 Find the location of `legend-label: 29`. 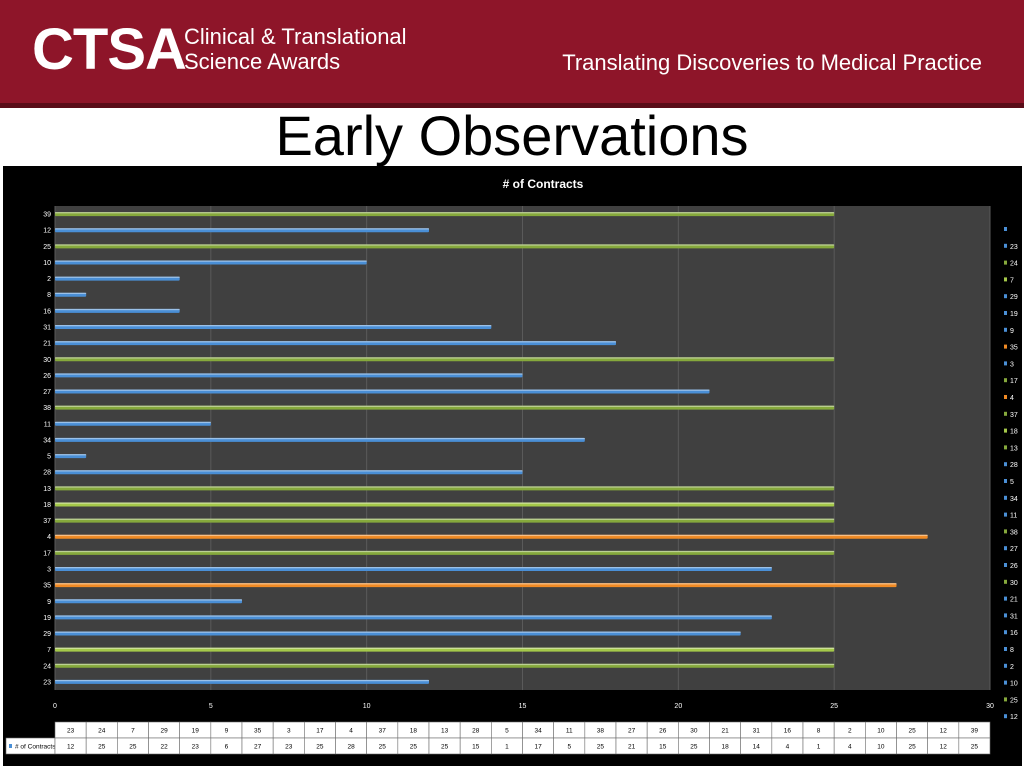

legend-label: 29 is located at coordinates (1014, 297).